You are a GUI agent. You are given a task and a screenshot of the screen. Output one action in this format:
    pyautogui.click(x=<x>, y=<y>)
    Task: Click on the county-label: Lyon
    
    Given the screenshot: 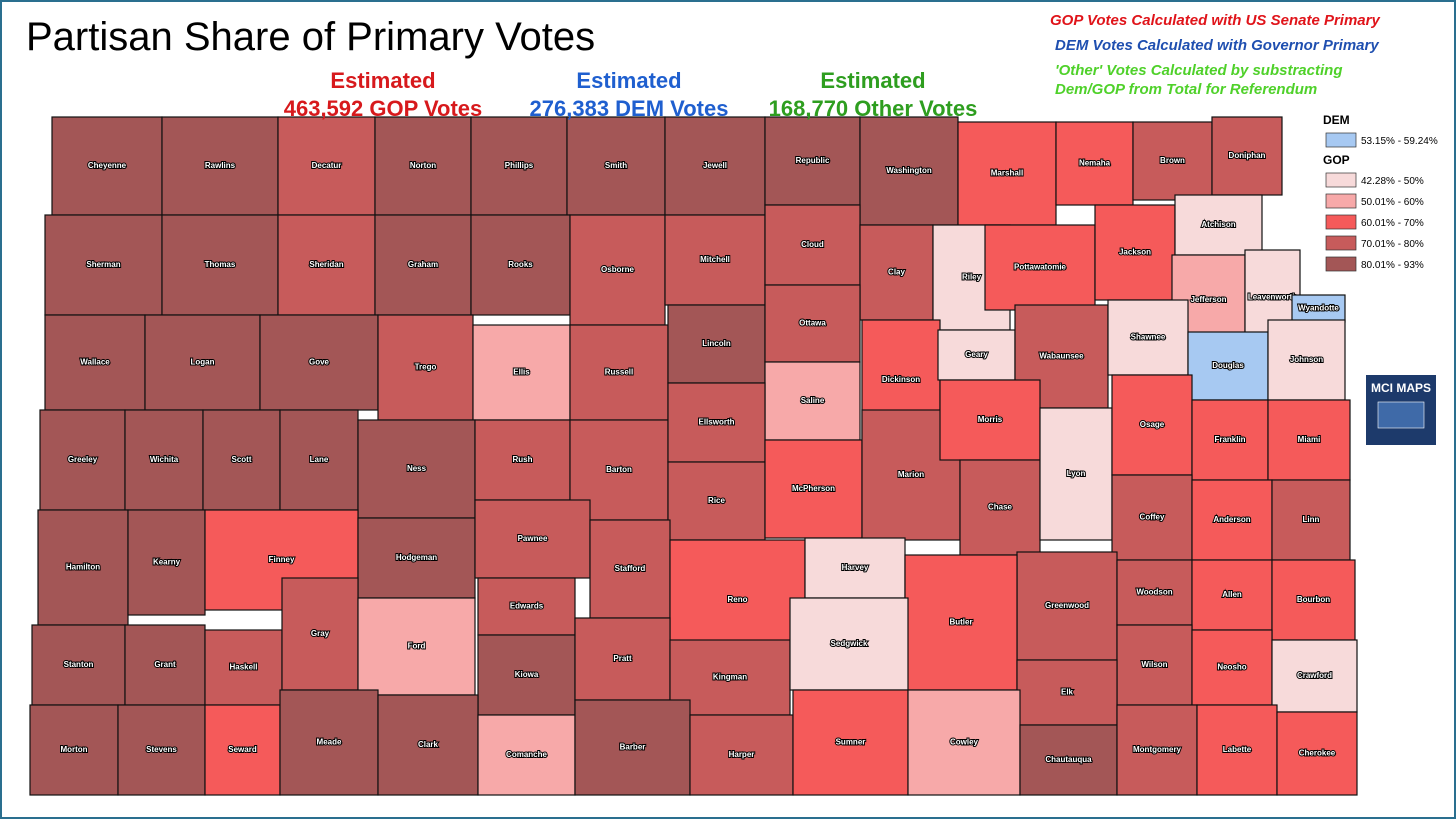 What is the action you would take?
    pyautogui.click(x=1076, y=473)
    